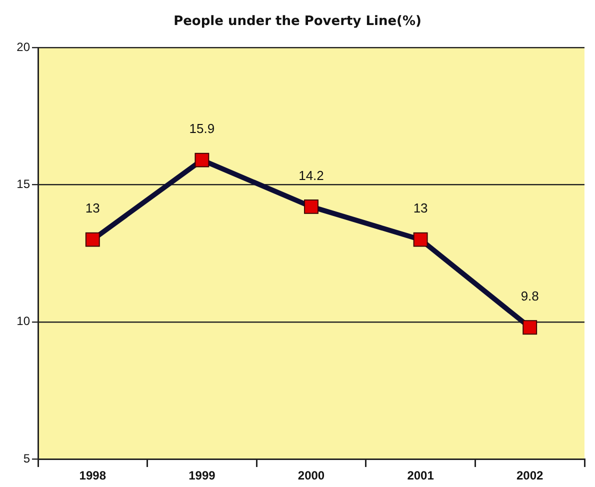 The height and width of the screenshot is (487, 595). What do you see at coordinates (92, 475) in the screenshot?
I see `x-tick-label: 1998` at bounding box center [92, 475].